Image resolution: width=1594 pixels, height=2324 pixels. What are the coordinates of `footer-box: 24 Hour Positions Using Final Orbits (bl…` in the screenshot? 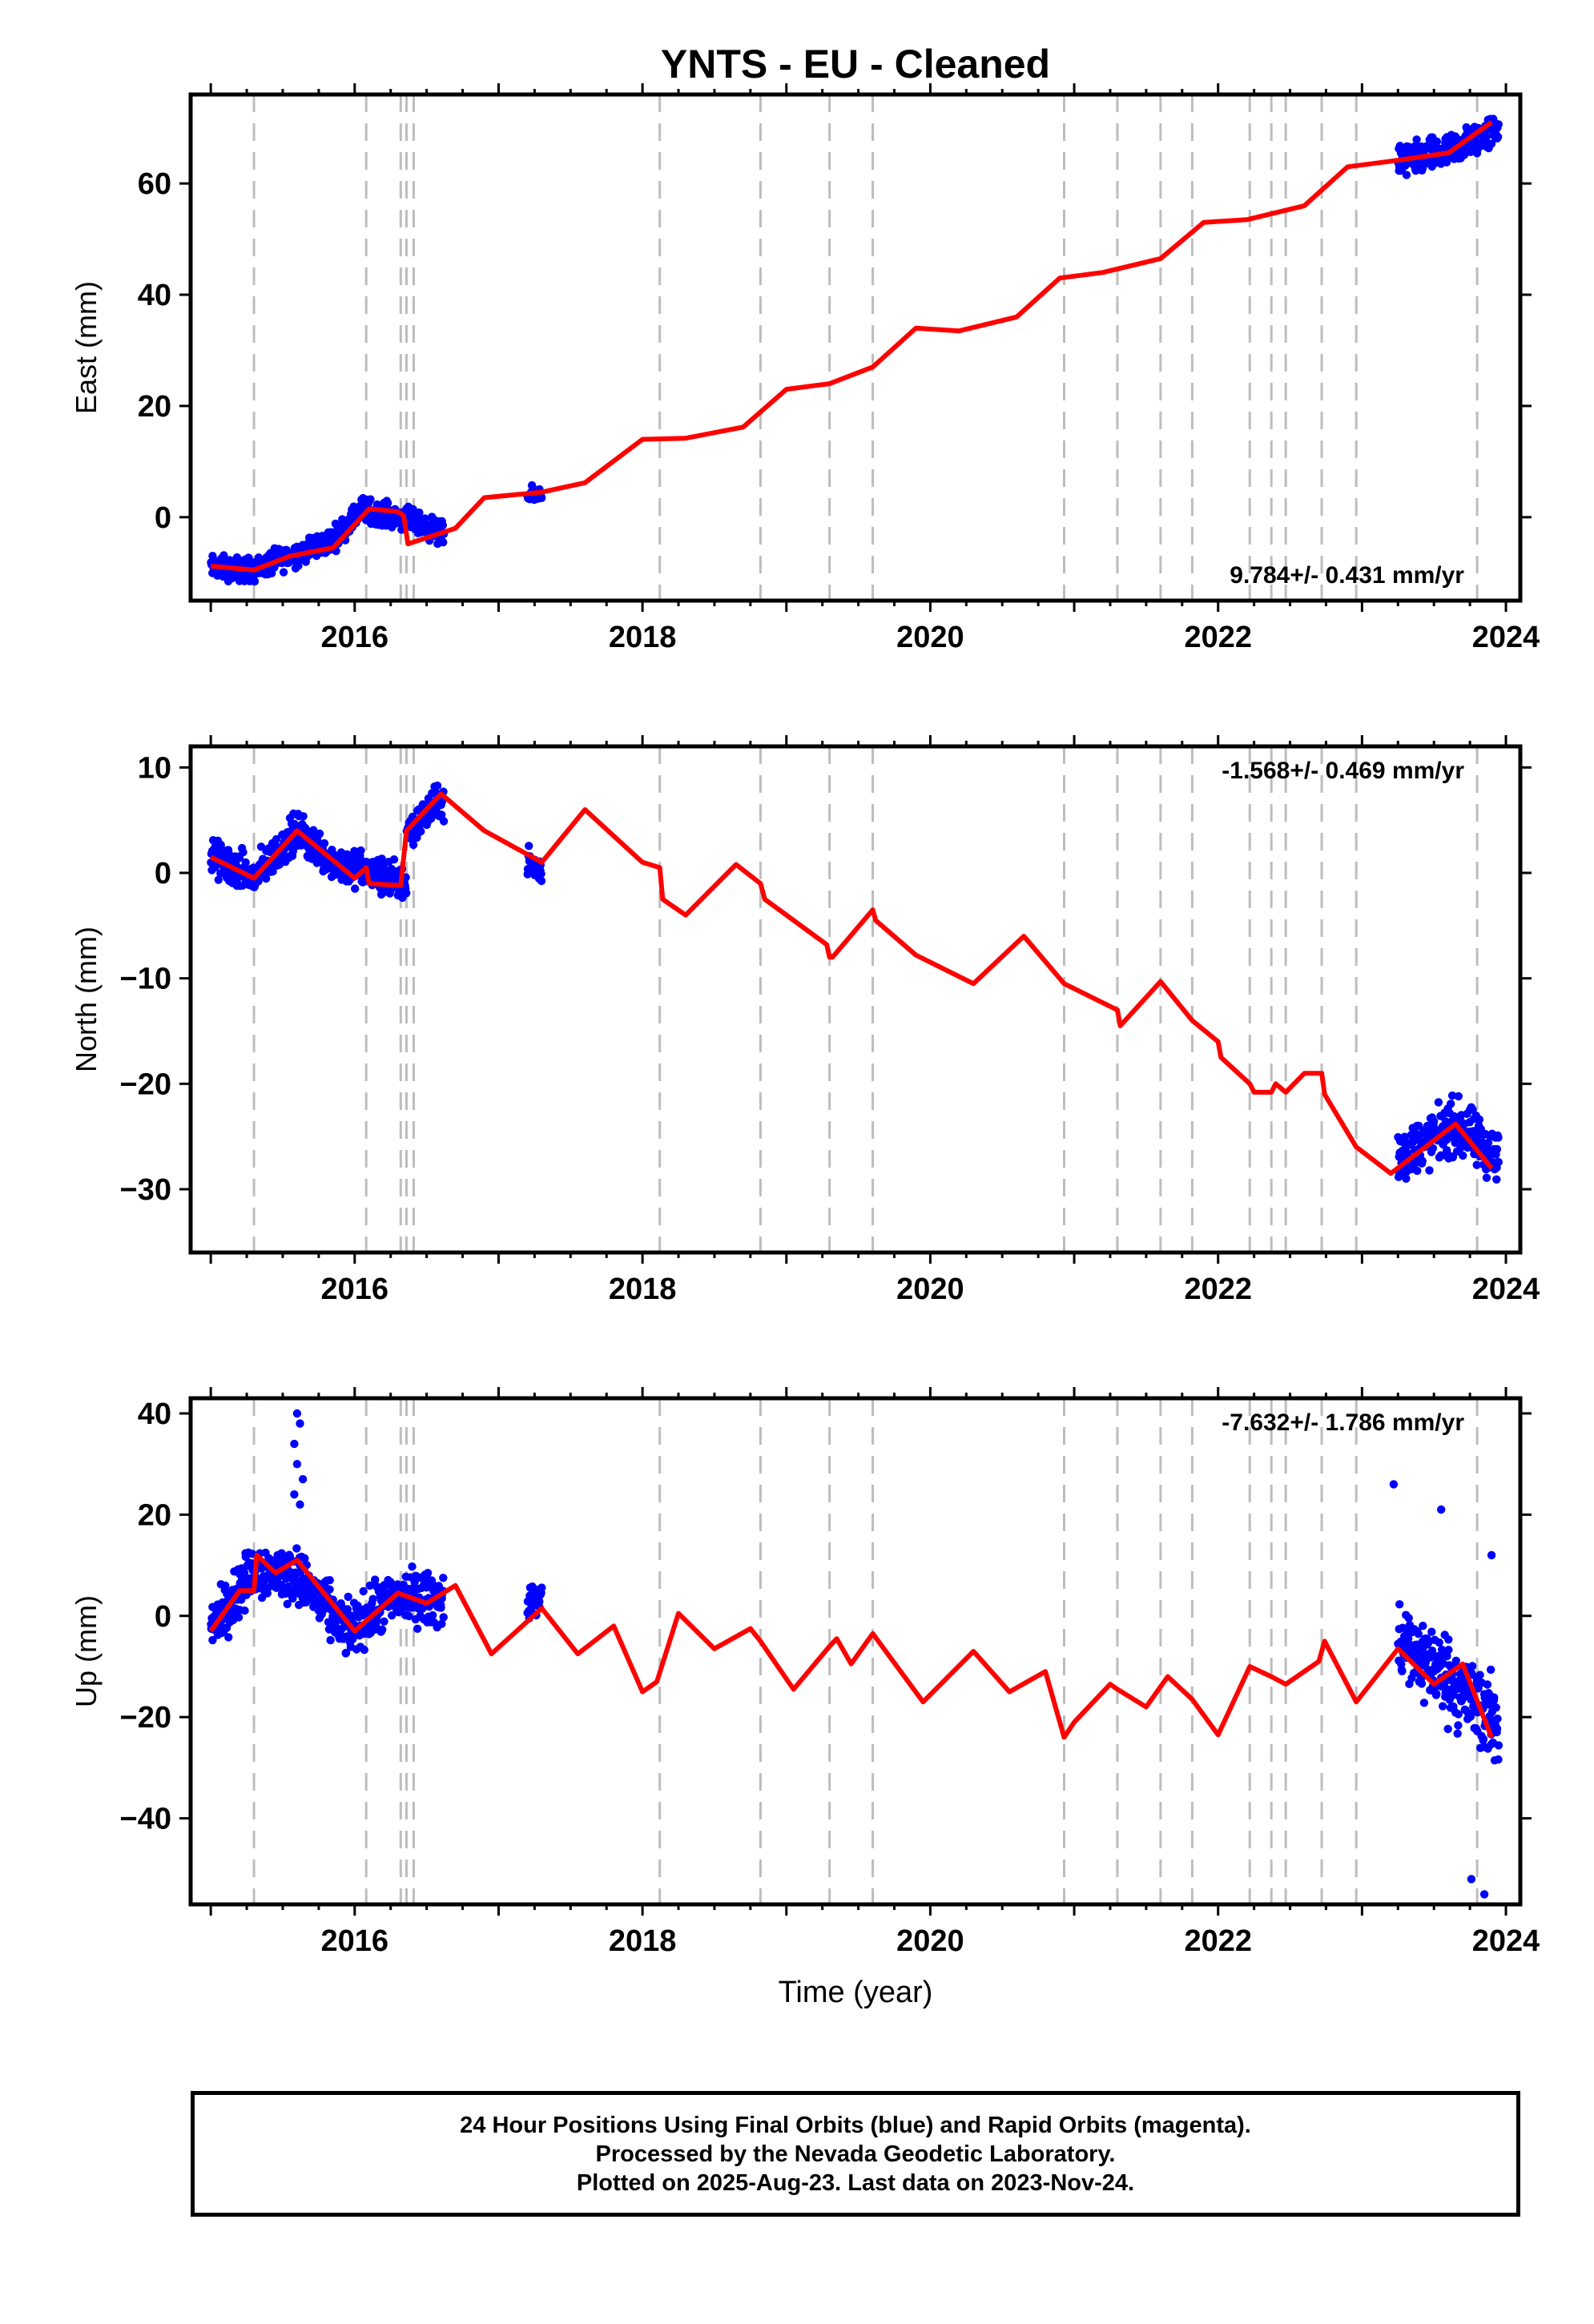 It's located at (855, 2154).